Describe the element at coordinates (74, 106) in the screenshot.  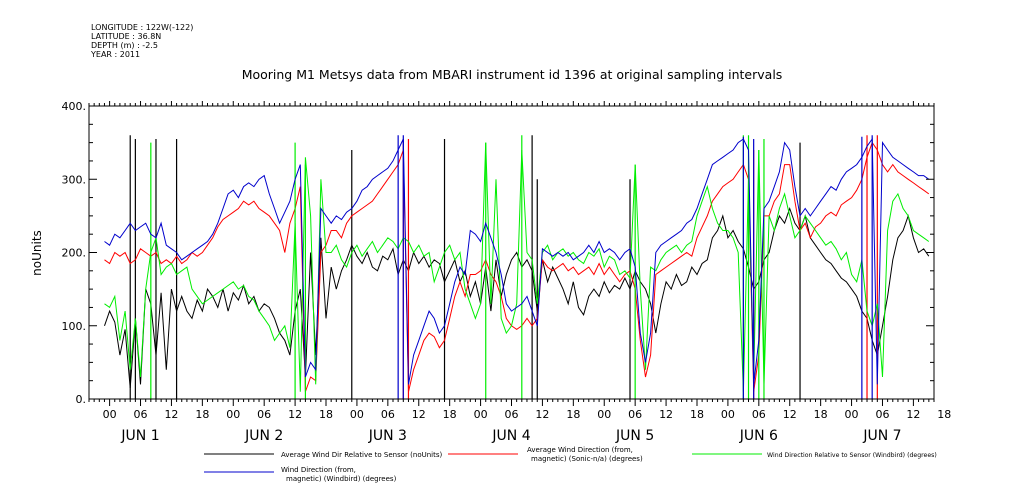
I see `y-tick-label: 400.` at that location.